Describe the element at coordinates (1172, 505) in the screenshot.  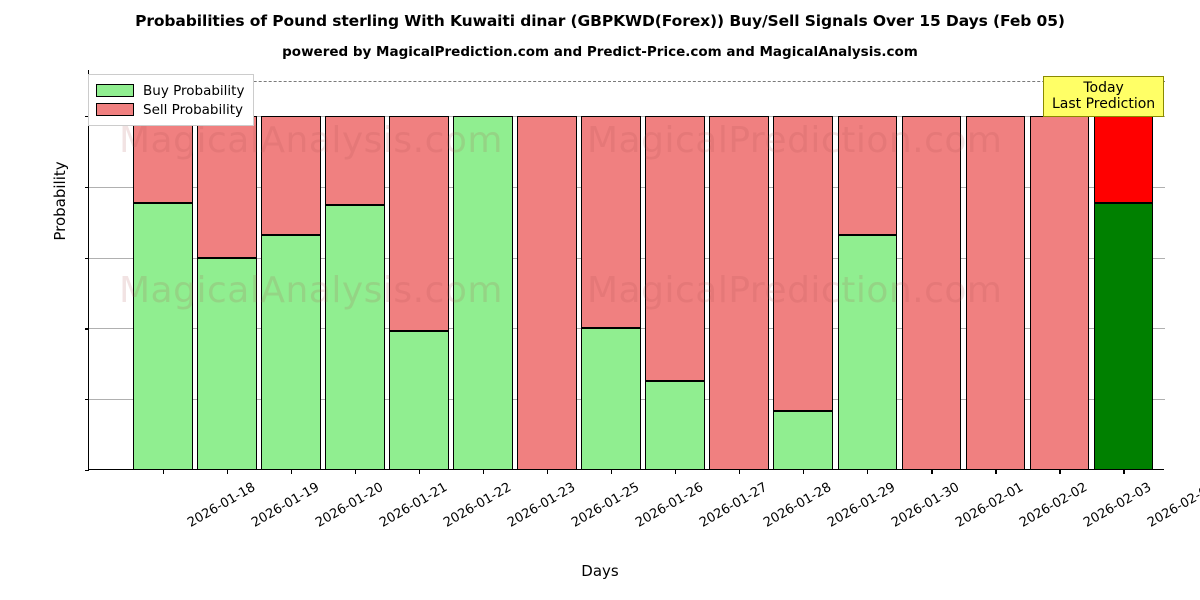
I see `x-tick-label: 2026-02-04` at that location.